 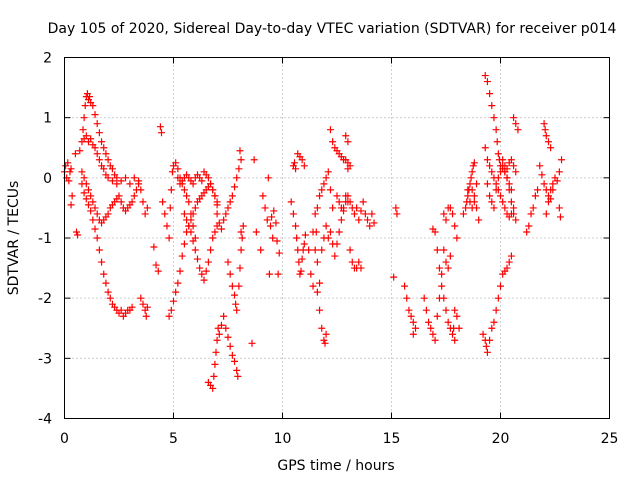 I want to click on x-tick-label: 5, so click(x=173, y=439).